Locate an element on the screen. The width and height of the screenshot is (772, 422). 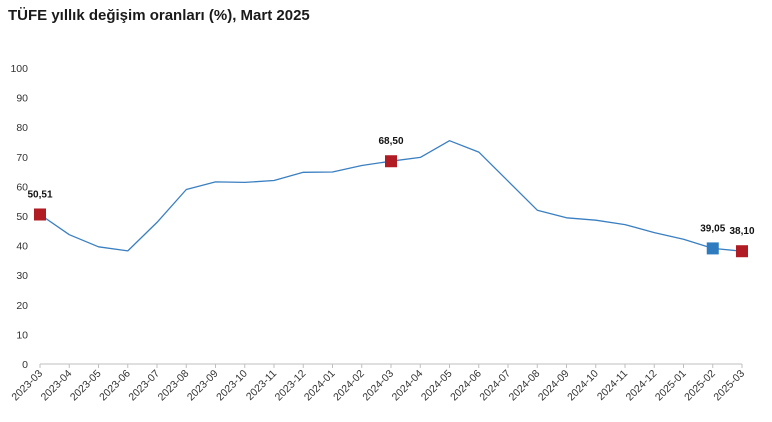
y-tick-label: 10 is located at coordinates (22, 335).